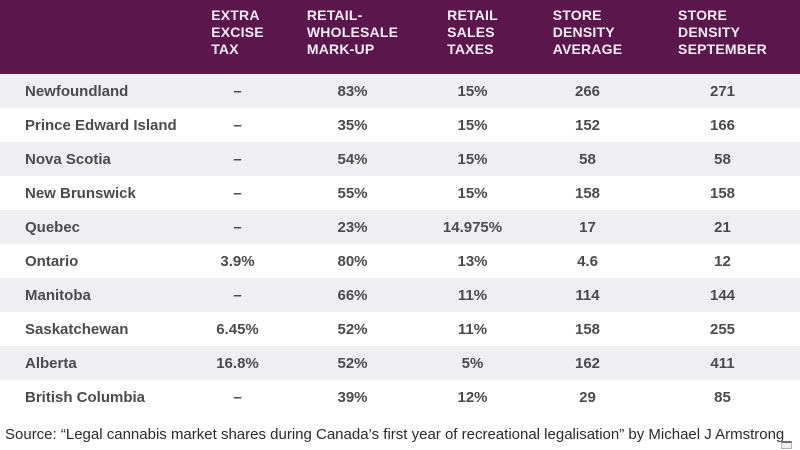 This screenshot has width=800, height=450. What do you see at coordinates (472, 397) in the screenshot?
I see `retail-sales-taxes-cell: 12%` at bounding box center [472, 397].